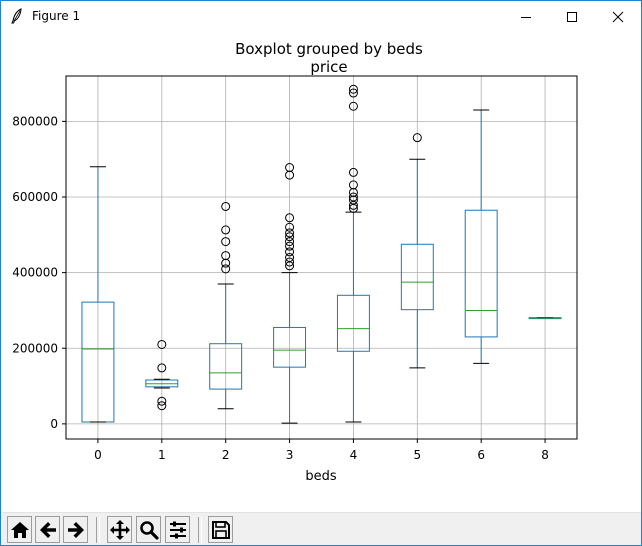 The height and width of the screenshot is (546, 642). I want to click on x-tick-label: 3, so click(290, 455).